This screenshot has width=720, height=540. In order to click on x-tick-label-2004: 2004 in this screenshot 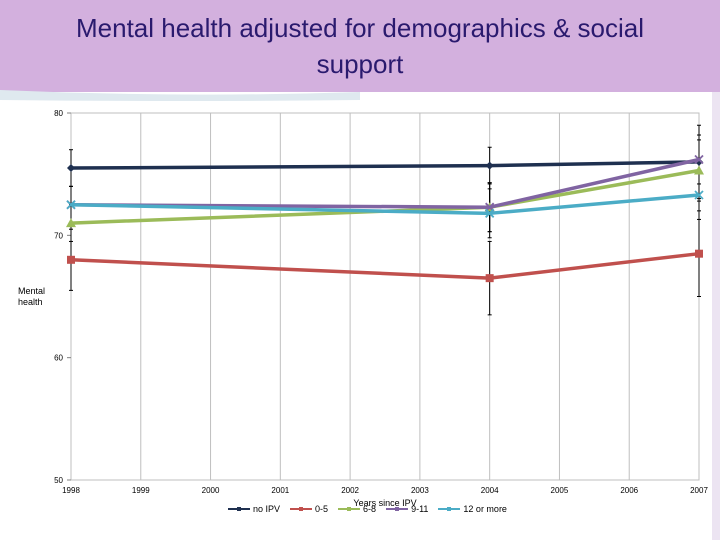, I will do `click(490, 490)`.